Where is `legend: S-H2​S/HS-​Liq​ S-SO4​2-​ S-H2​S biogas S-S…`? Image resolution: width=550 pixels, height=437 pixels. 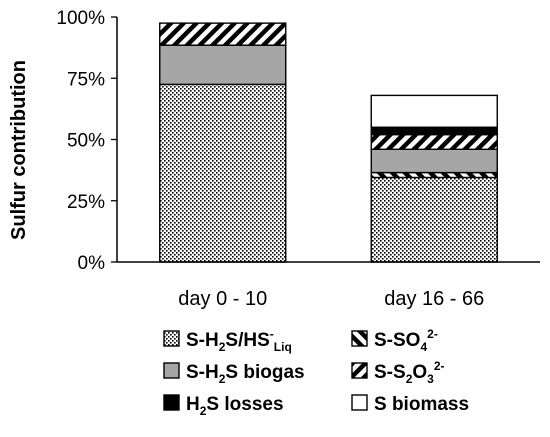 legend: S-H2​S/HS-​Liq​ S-SO4​2-​ S-H2​S biogas S-S… is located at coordinates (316, 372).